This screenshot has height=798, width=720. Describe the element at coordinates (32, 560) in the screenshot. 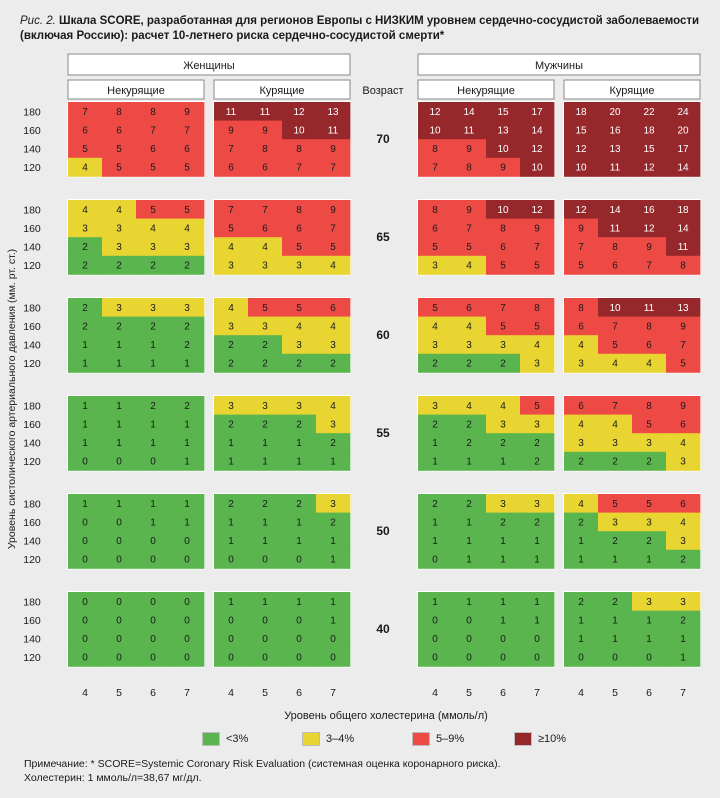

I see `bp-label-50-120: 120` at that location.